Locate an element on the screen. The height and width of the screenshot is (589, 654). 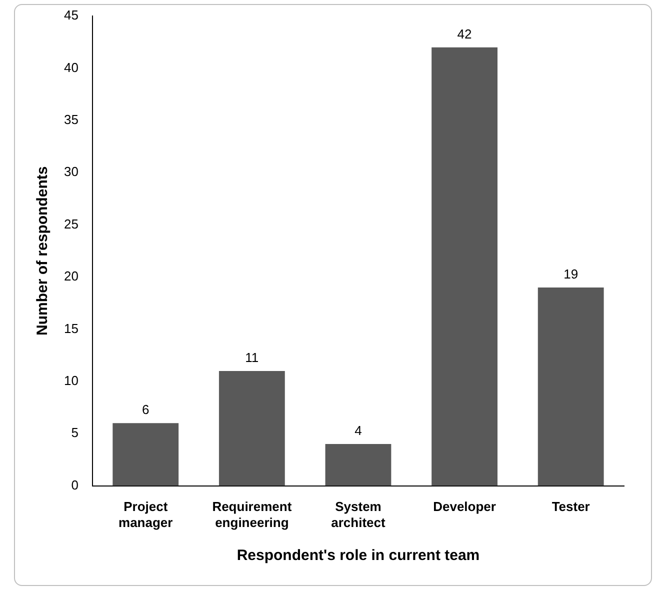
data-label: 4 is located at coordinates (358, 430).